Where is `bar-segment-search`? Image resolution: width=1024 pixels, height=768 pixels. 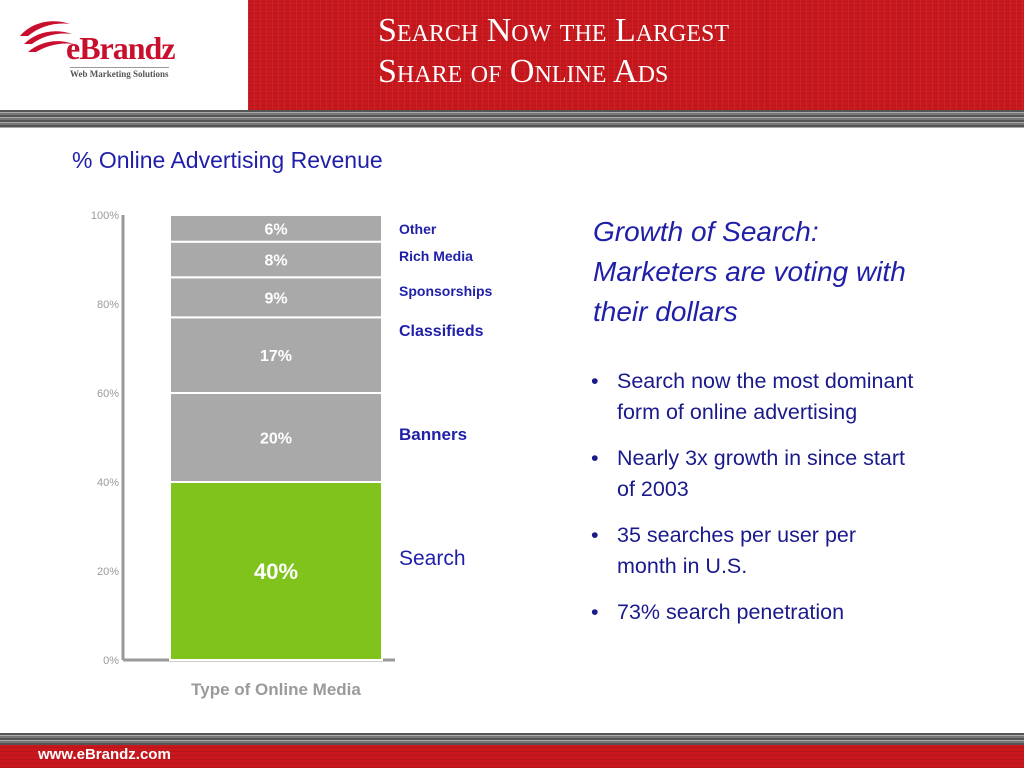
bar-segment-search is located at coordinates (276, 571).